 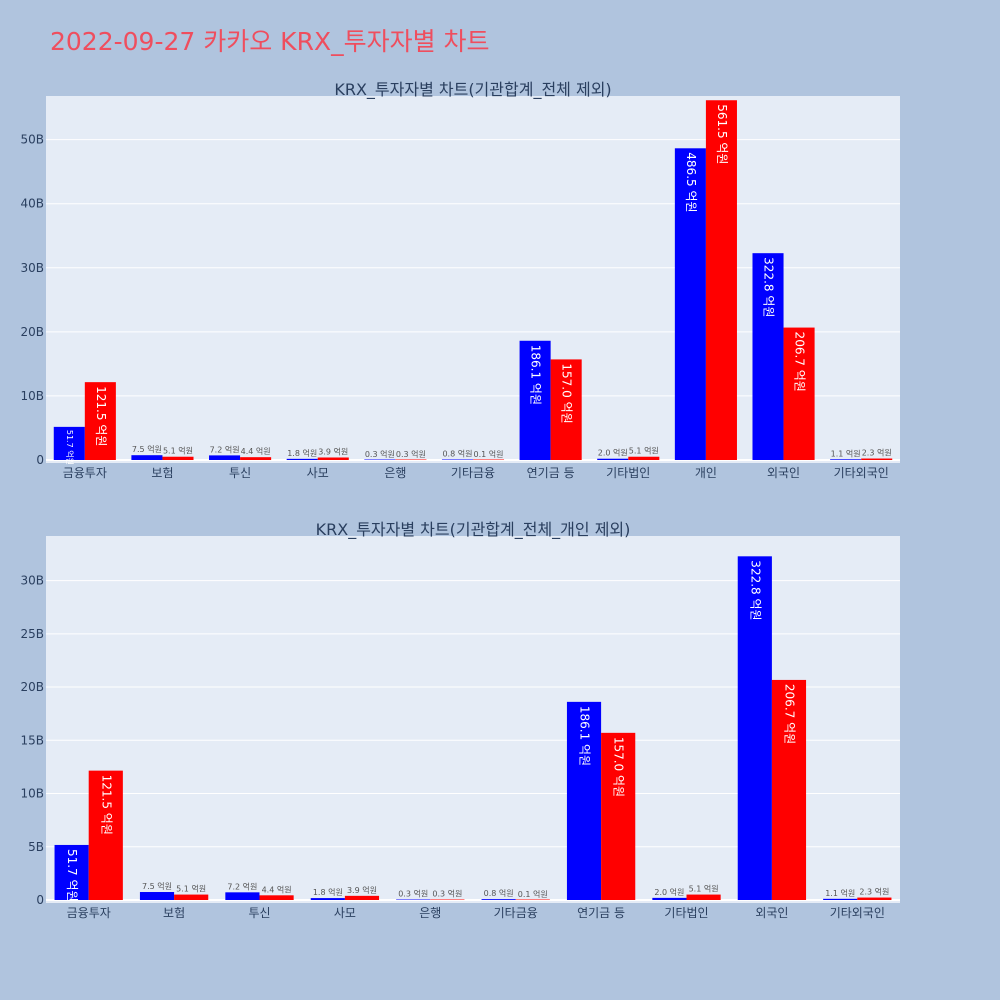 I want to click on chart-title: KRX_투자자별 차트(기관합계_전체 제외), so click(x=472, y=90).